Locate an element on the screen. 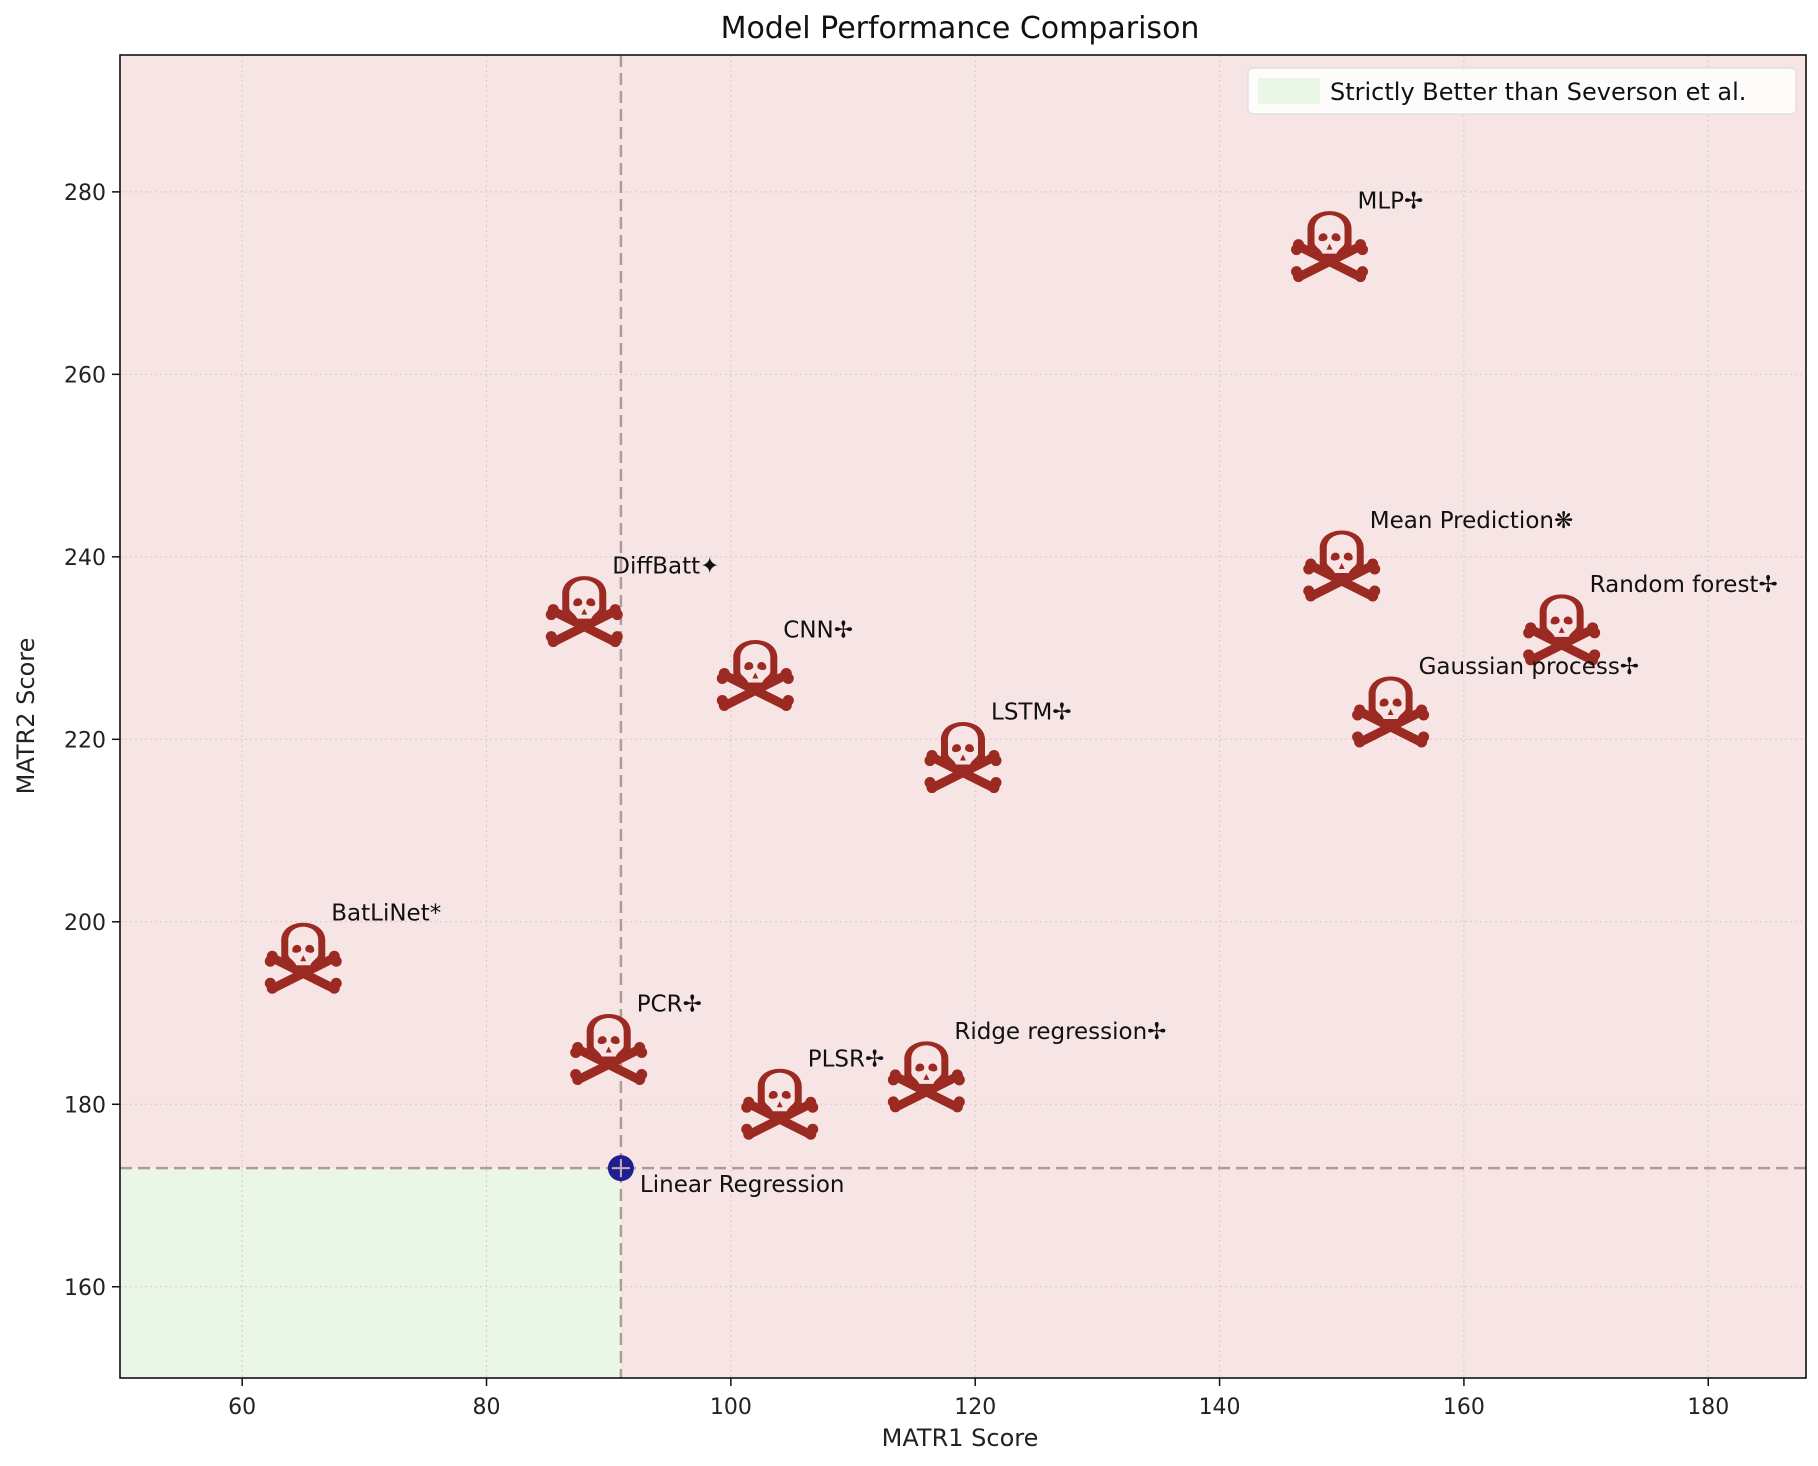 The image size is (1818, 1466). y-tick-label: 240 is located at coordinates (85, 558).